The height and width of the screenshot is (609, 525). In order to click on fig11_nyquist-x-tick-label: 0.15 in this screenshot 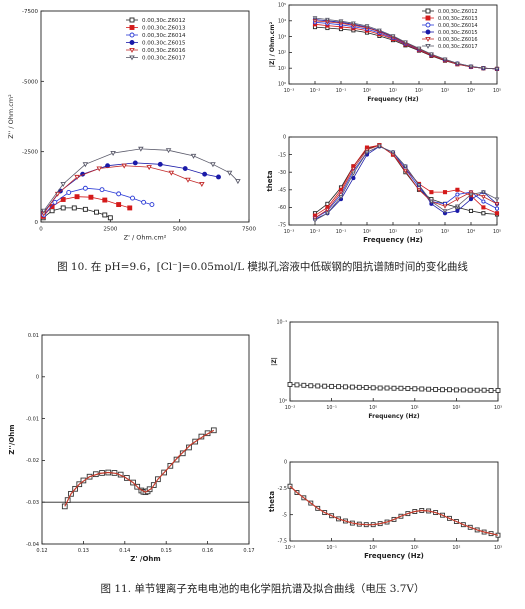, I will do `click(166, 551)`.